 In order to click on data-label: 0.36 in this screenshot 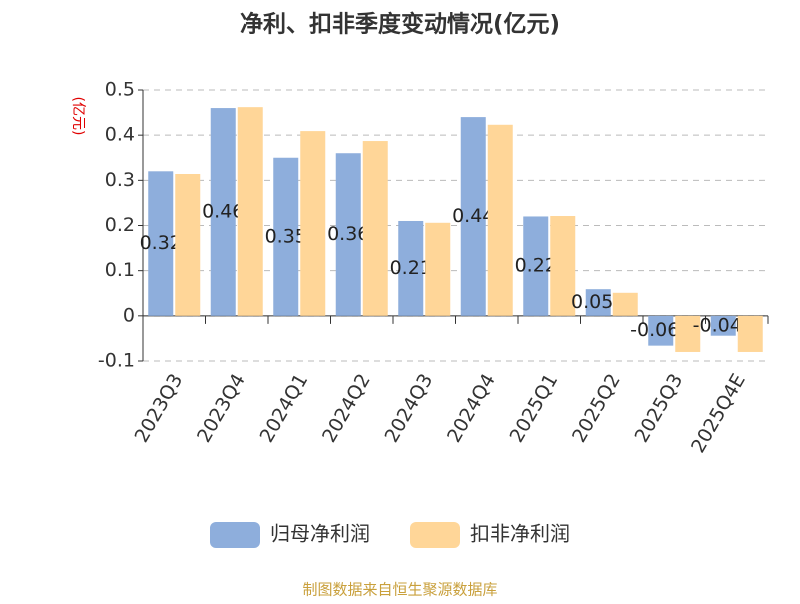, I will do `click(348, 234)`.